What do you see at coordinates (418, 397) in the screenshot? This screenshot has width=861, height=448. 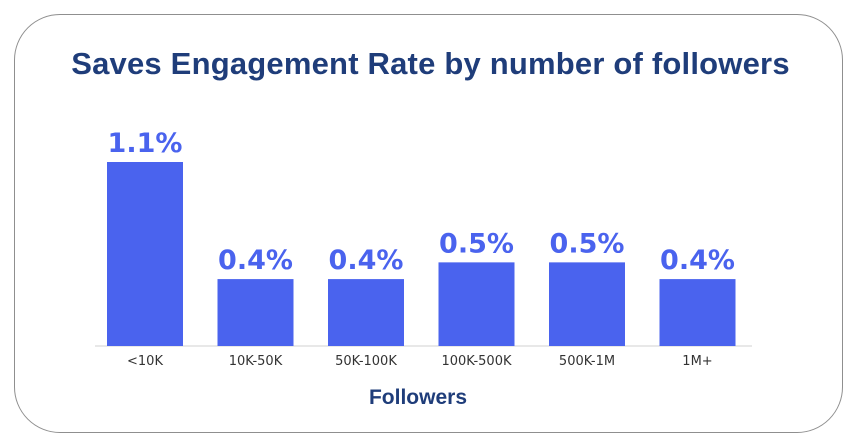 I see `x-axis-label: Followers` at bounding box center [418, 397].